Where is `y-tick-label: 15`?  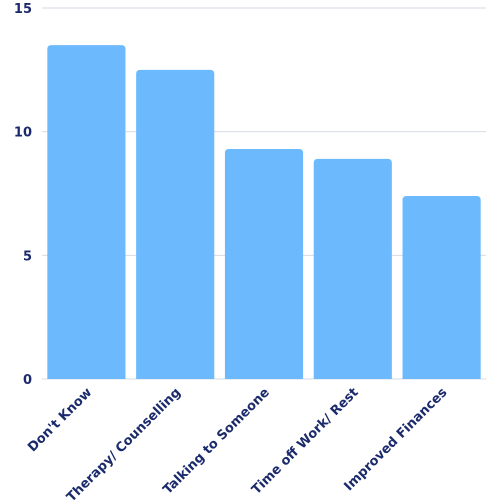
y-tick-label: 15 is located at coordinates (23, 9).